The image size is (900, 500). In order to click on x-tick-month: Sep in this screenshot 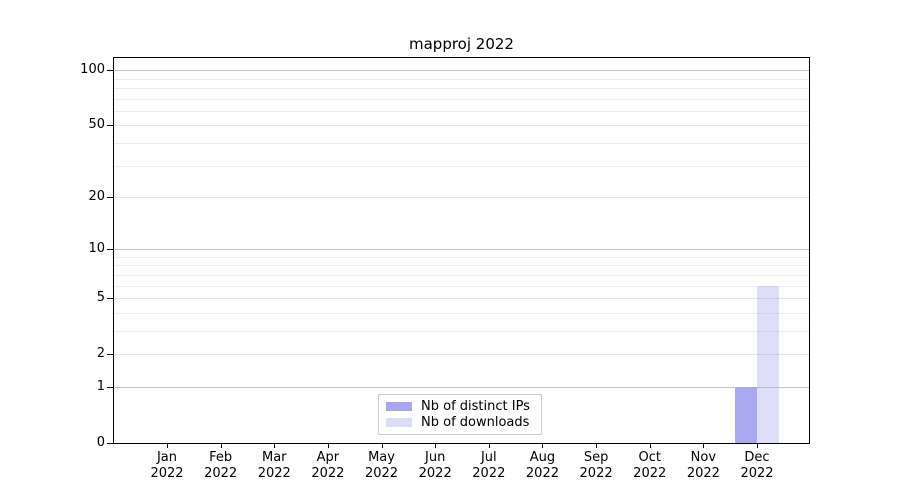, I will do `click(596, 457)`.